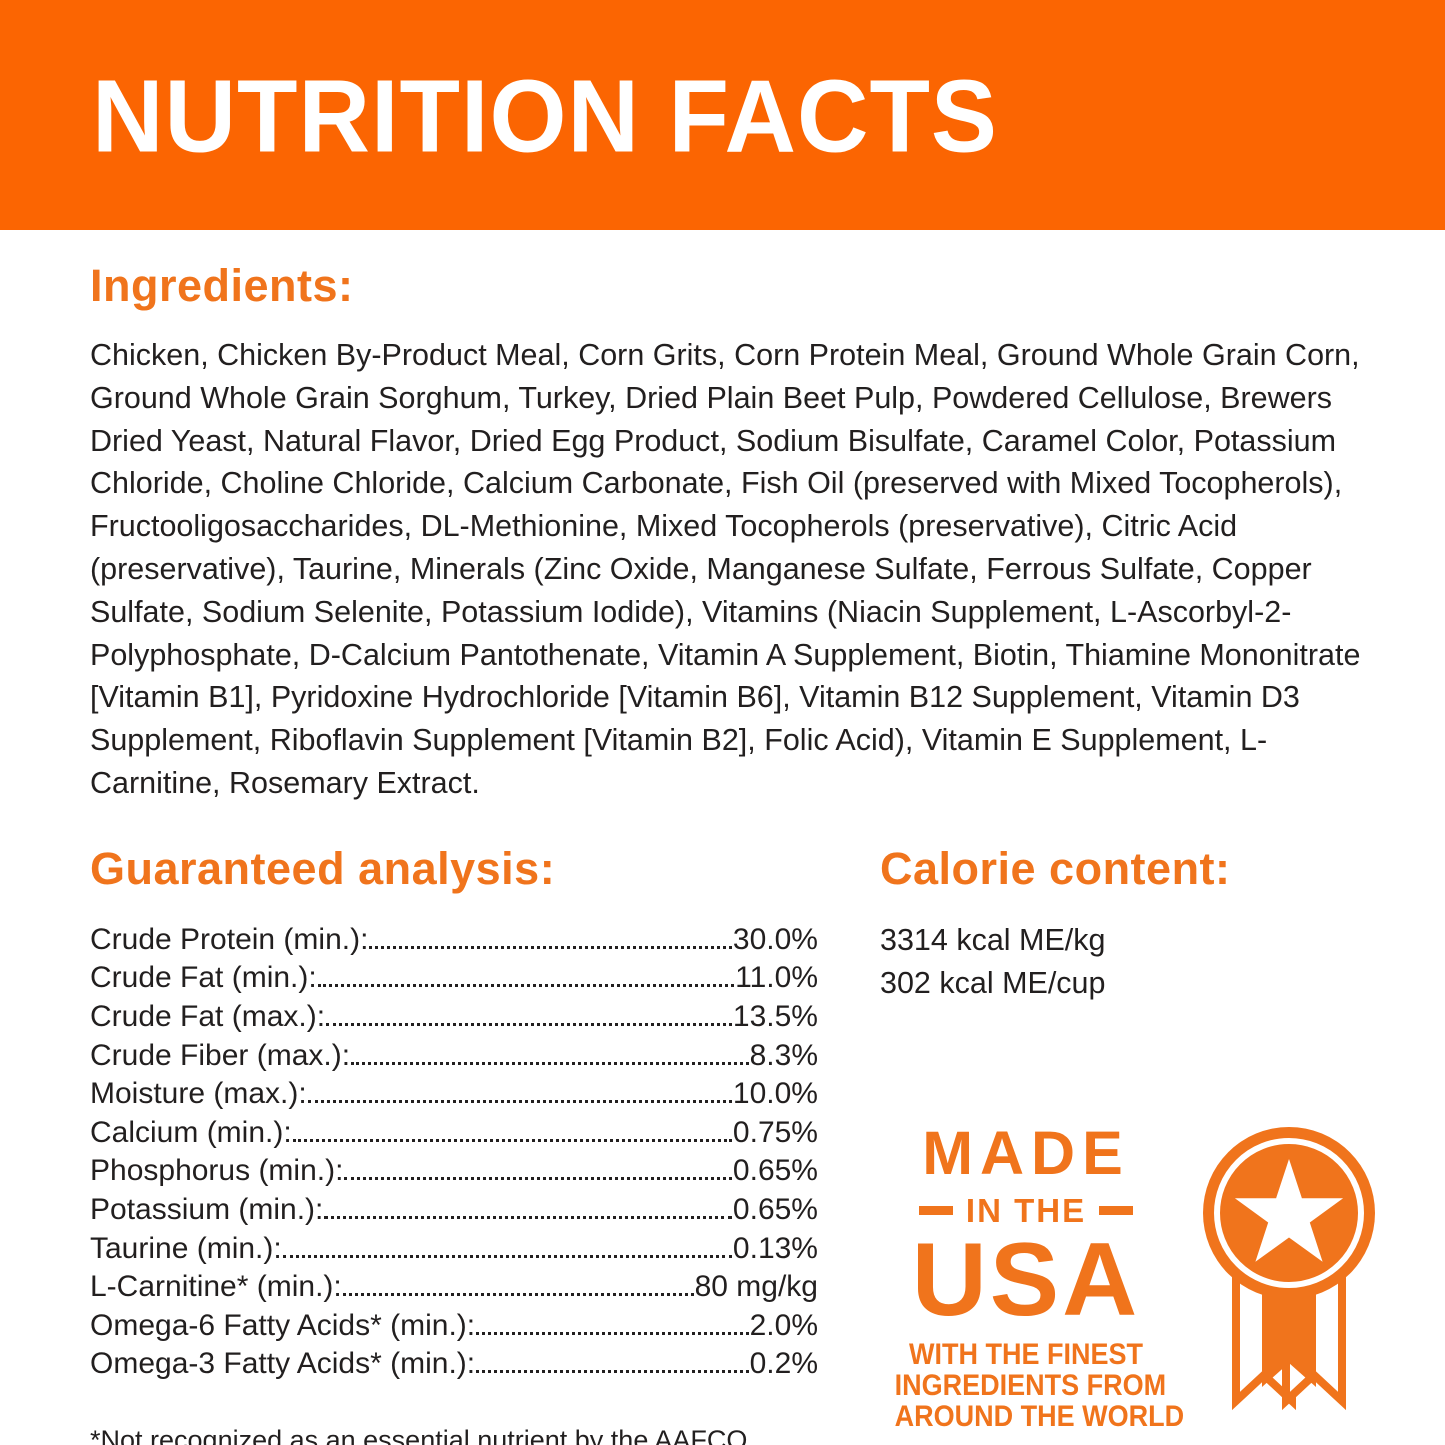 The width and height of the screenshot is (1445, 1445). What do you see at coordinates (1026, 1279) in the screenshot?
I see `usa-usa-line: USA` at bounding box center [1026, 1279].